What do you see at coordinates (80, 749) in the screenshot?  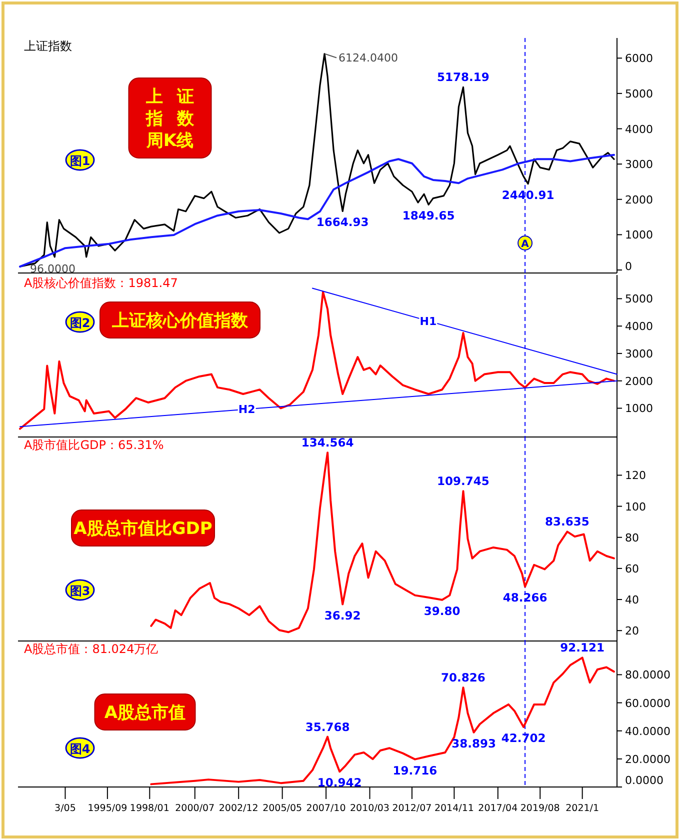 I see `annotation: 图4` at bounding box center [80, 749].